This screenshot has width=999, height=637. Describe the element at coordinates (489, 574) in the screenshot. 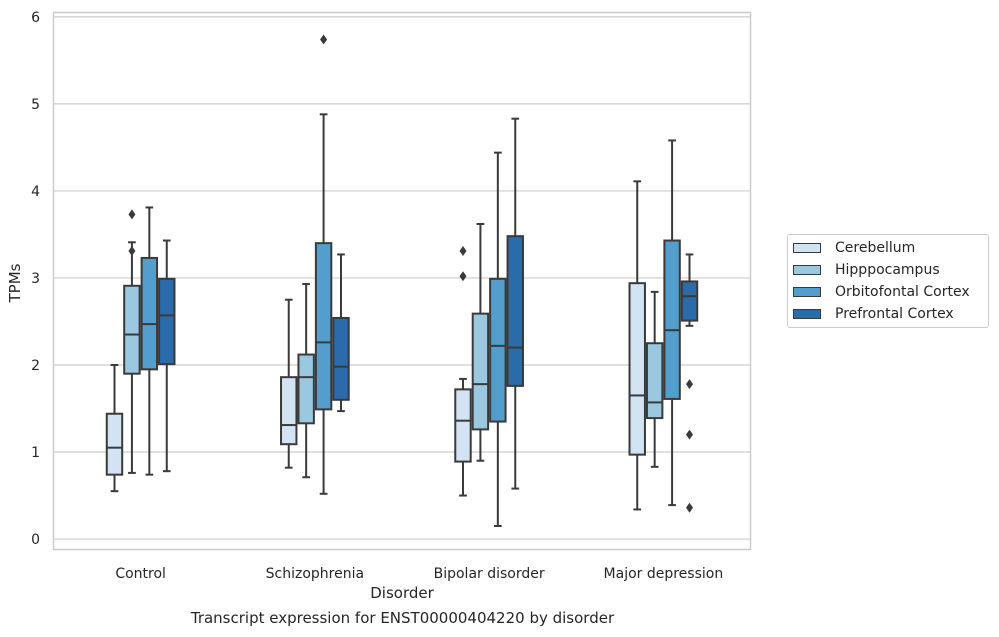

I see `x-tick-label: Bipolar disorder` at that location.